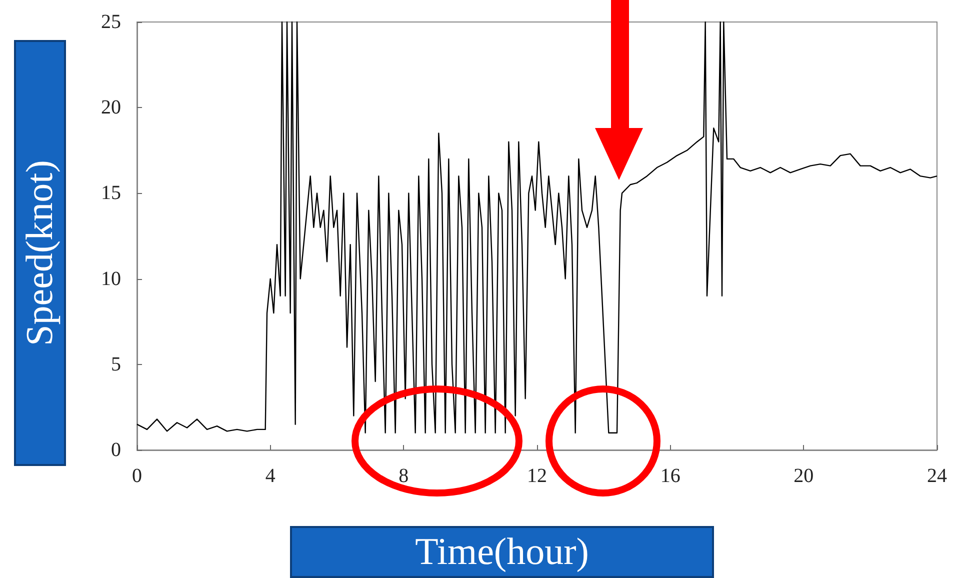 This screenshot has width=953, height=578. I want to click on x-tick-label: 24, so click(937, 476).